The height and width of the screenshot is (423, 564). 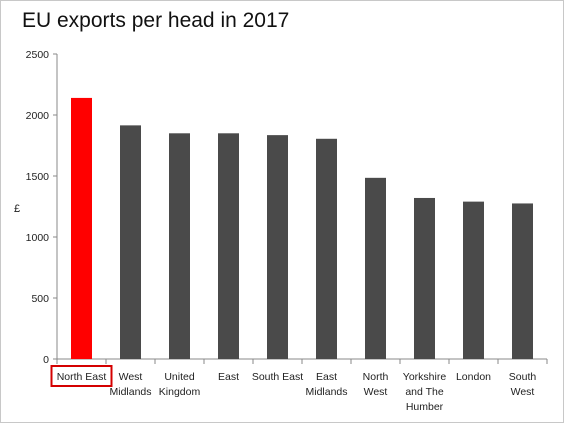 I want to click on y-tick-label: 1000, so click(x=38, y=238).